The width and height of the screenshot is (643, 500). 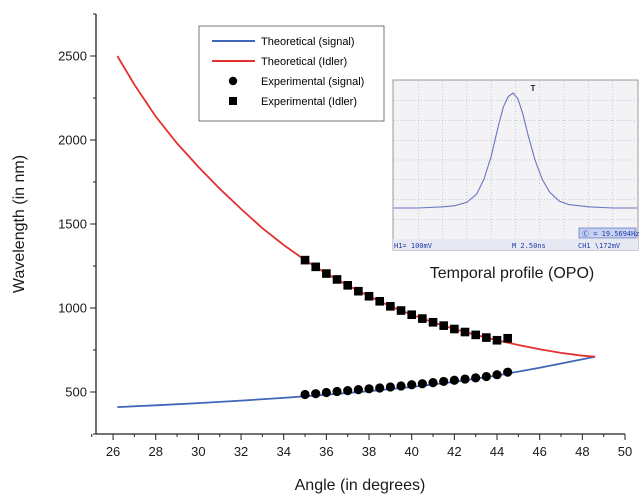 I want to click on y-ticks: 500 1000 1500 2000 2500, so click(x=77, y=224).